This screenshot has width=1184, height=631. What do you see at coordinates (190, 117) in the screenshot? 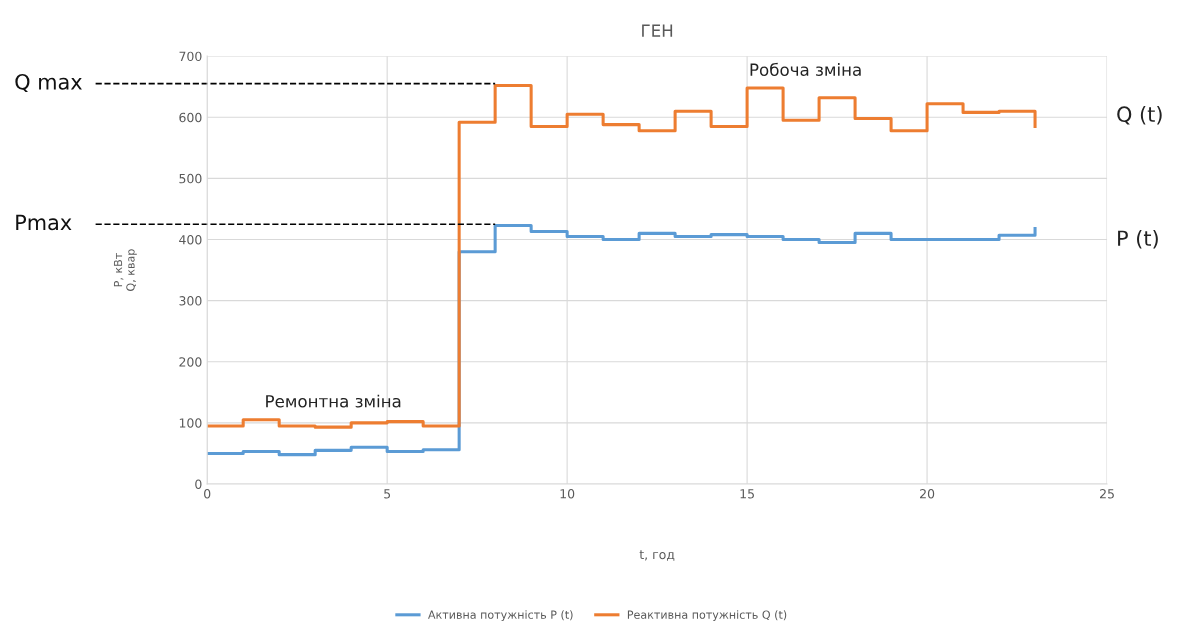
I see `y-tick-label: 600` at bounding box center [190, 117].